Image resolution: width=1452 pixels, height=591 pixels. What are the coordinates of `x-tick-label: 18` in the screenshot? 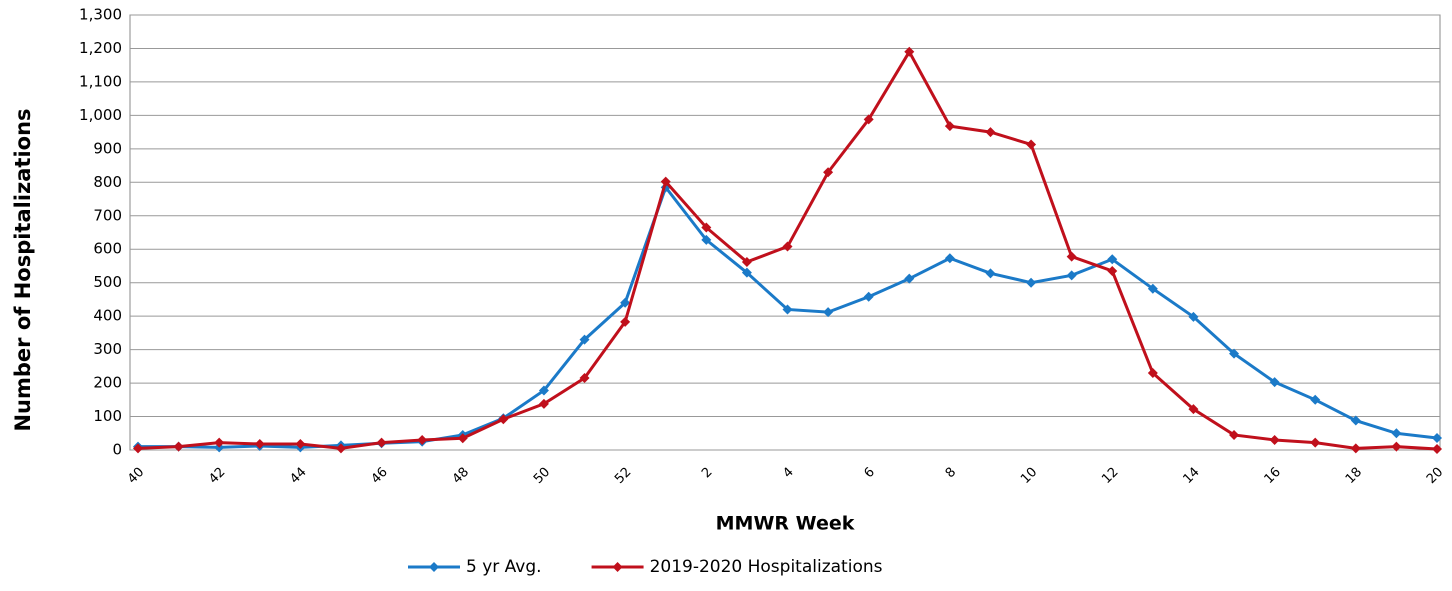 It's located at (1354, 476).